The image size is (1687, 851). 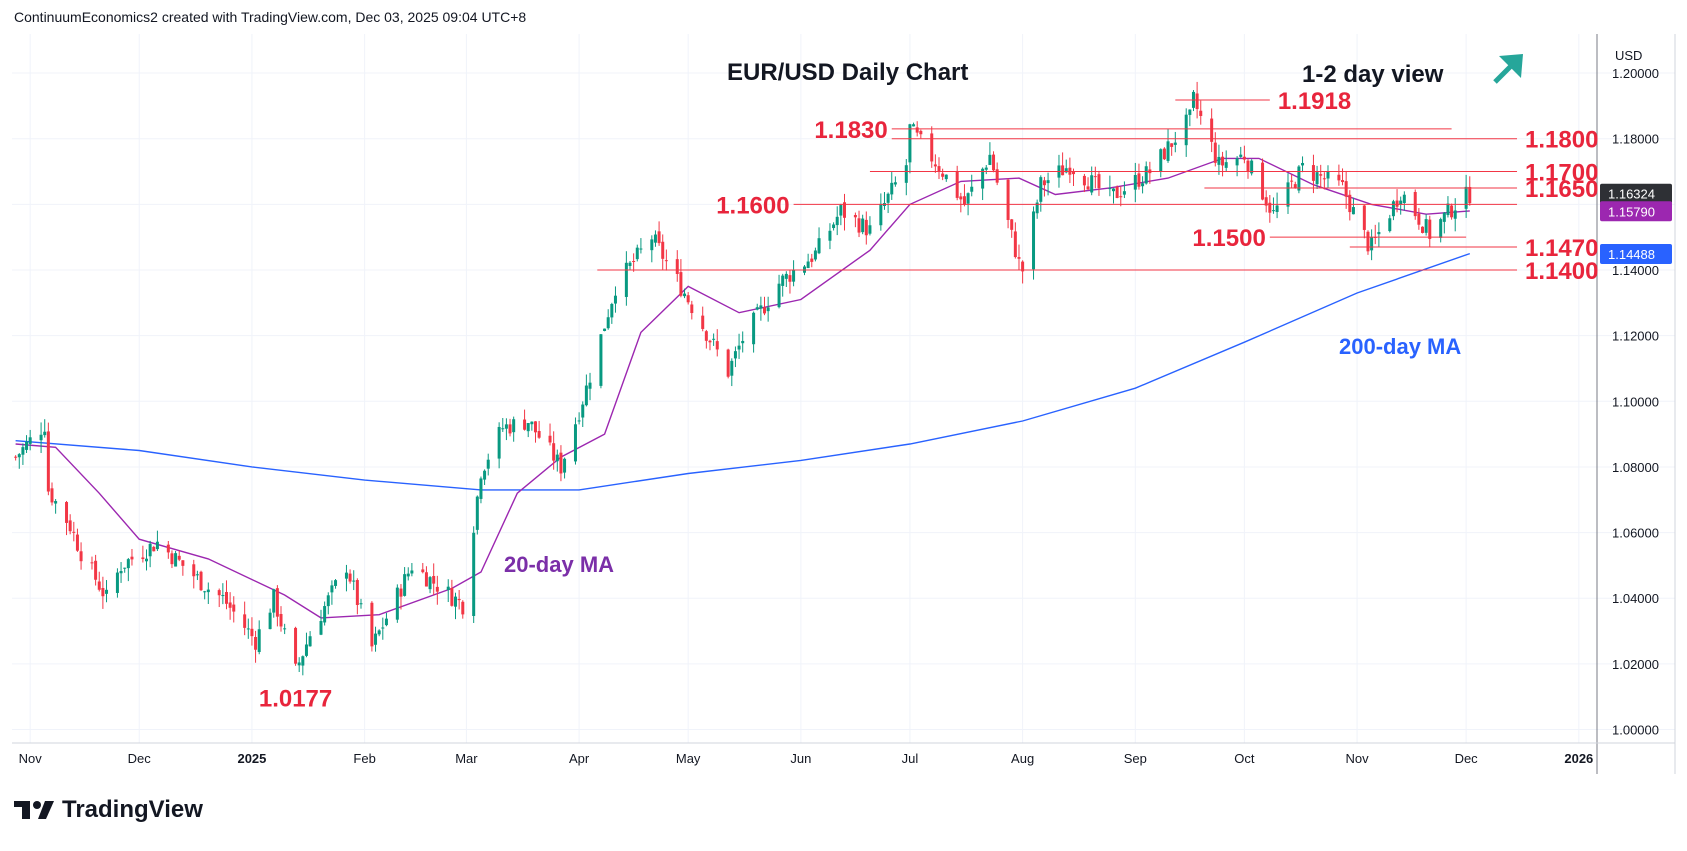 What do you see at coordinates (1561, 173) in the screenshot?
I see `level-label: 1.1700` at bounding box center [1561, 173].